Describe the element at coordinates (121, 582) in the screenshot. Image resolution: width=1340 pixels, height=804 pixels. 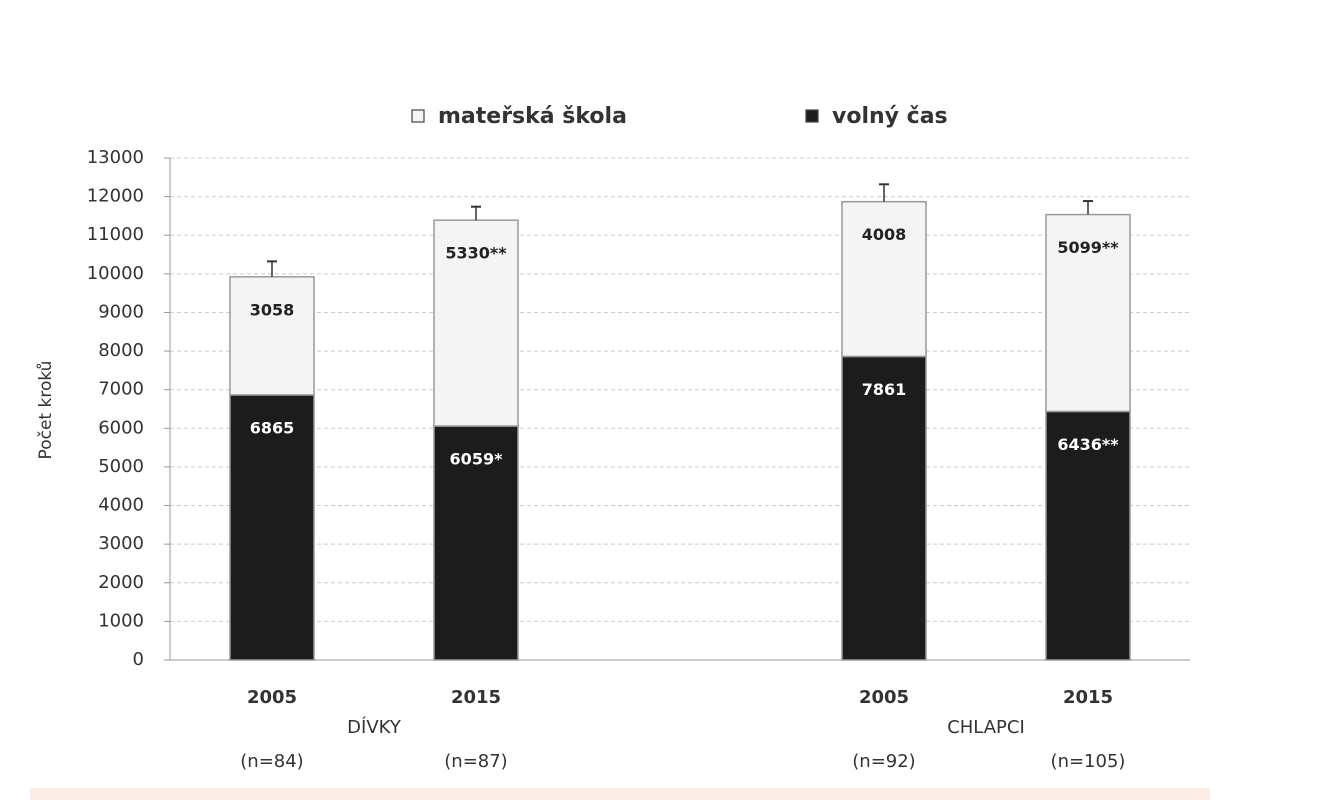
I see `y-tick-label: 2000` at that location.